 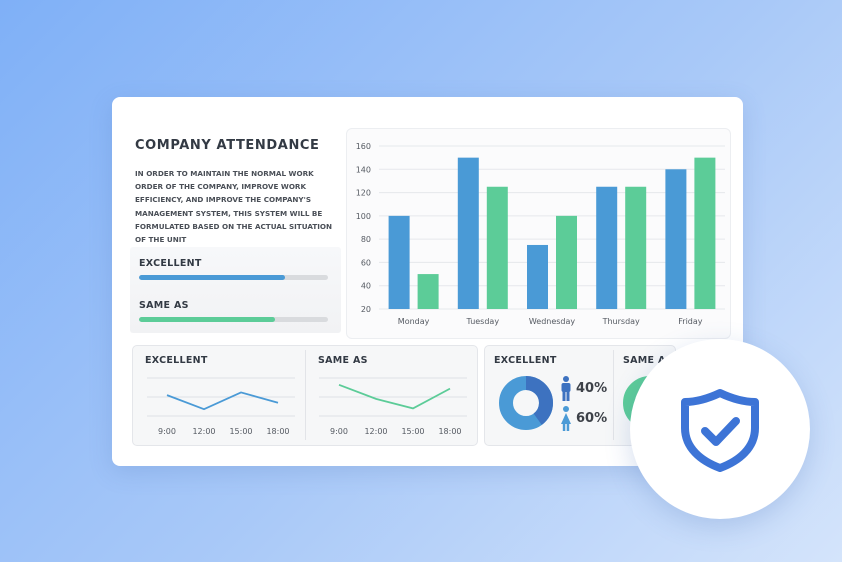 What do you see at coordinates (366, 239) in the screenshot?
I see `y-tick-label: 80` at bounding box center [366, 239].